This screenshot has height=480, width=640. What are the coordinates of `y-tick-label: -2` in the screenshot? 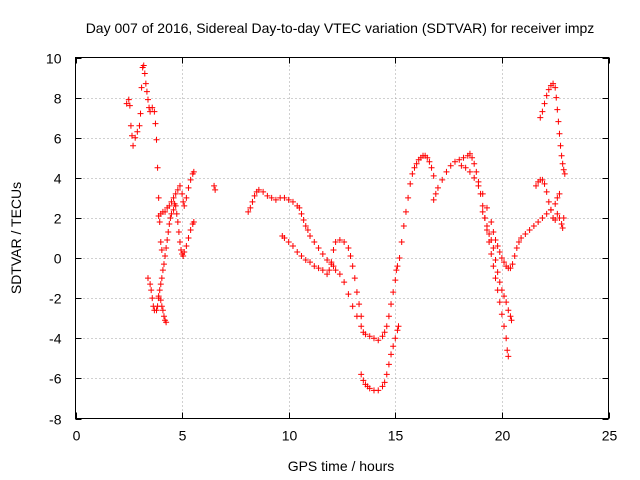 It's located at (55, 299).